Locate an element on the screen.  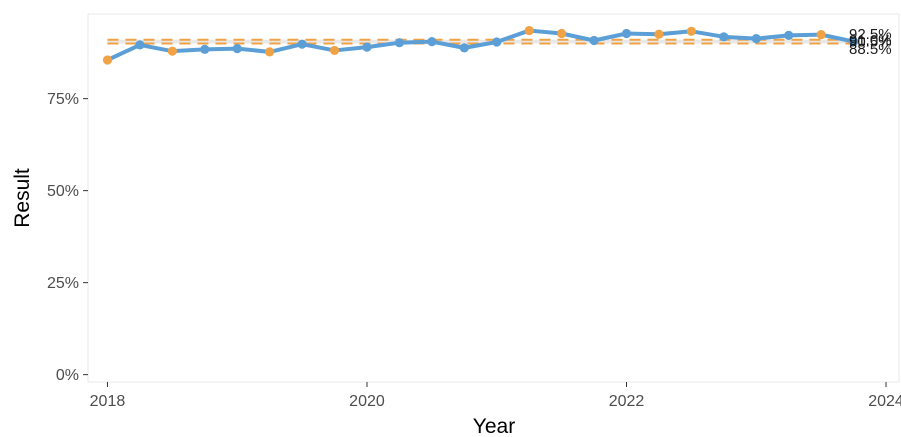
y-tick-label: 50% is located at coordinates (63, 191).